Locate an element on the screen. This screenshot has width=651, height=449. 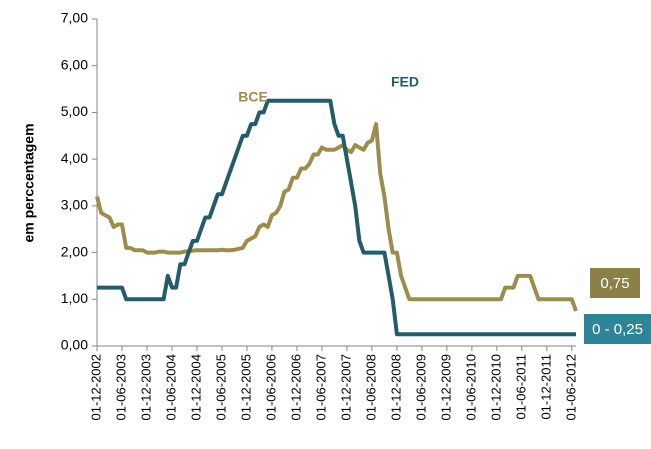
y-tick-label: 2,00 is located at coordinates (74, 251).